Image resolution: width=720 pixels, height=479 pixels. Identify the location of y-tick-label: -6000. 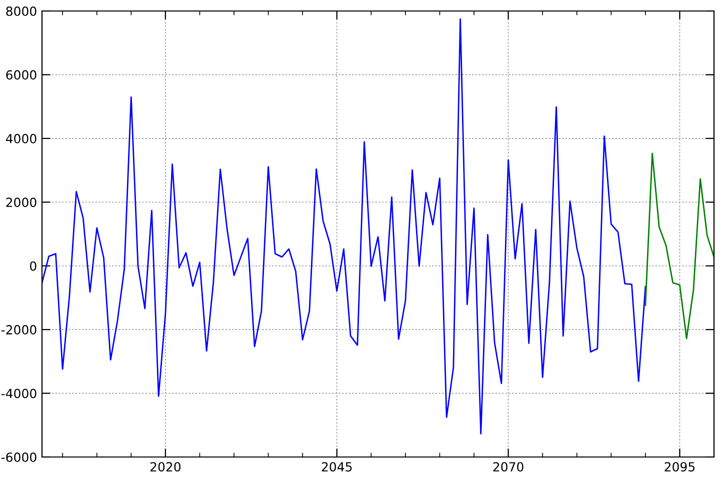
(18, 457).